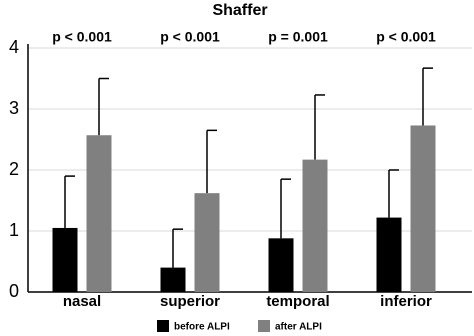 This screenshot has width=474, height=336. Describe the element at coordinates (14, 230) in the screenshot. I see `y-tick-label: 1` at that location.